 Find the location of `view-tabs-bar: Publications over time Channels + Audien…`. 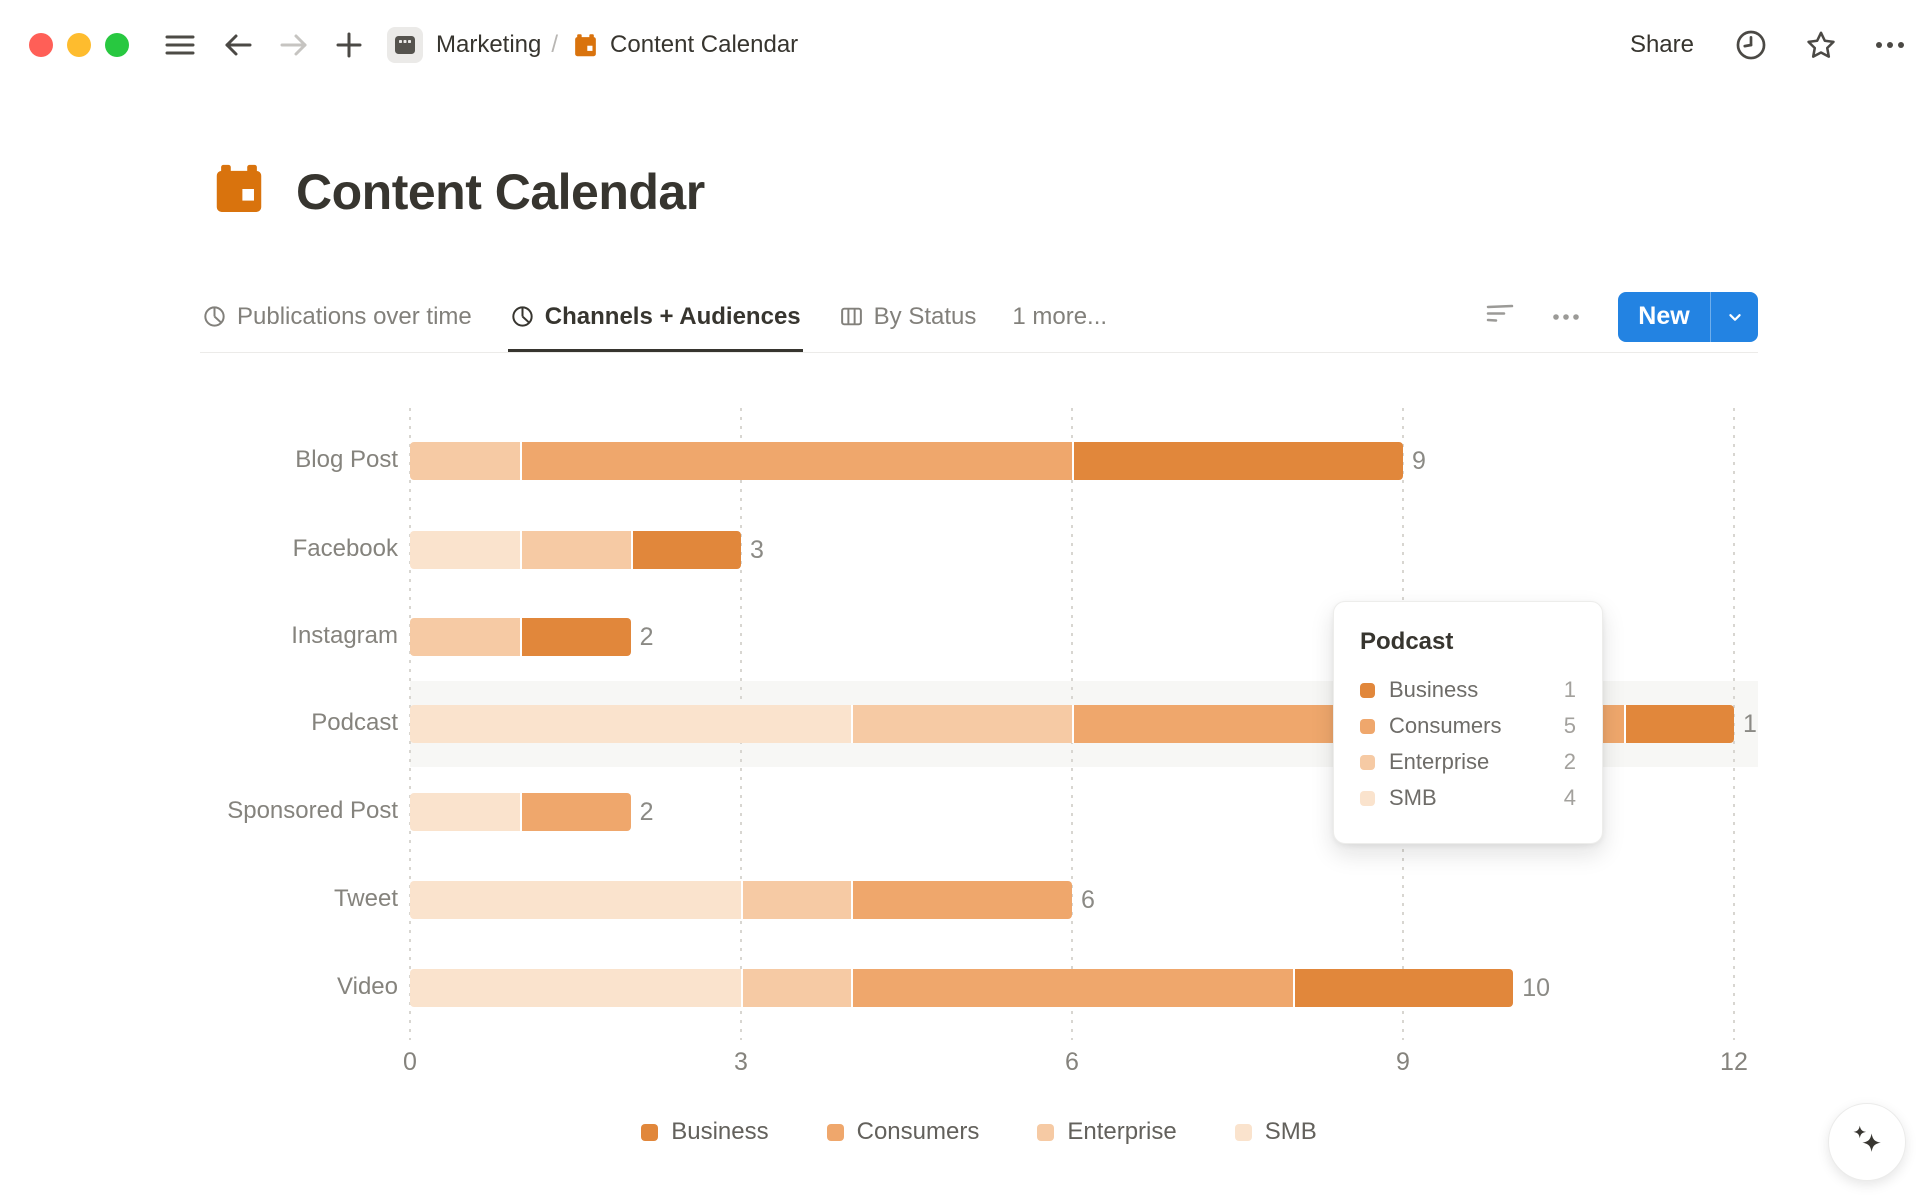

view-tabs-bar: Publications over time Channels + Audien… is located at coordinates (979, 317).